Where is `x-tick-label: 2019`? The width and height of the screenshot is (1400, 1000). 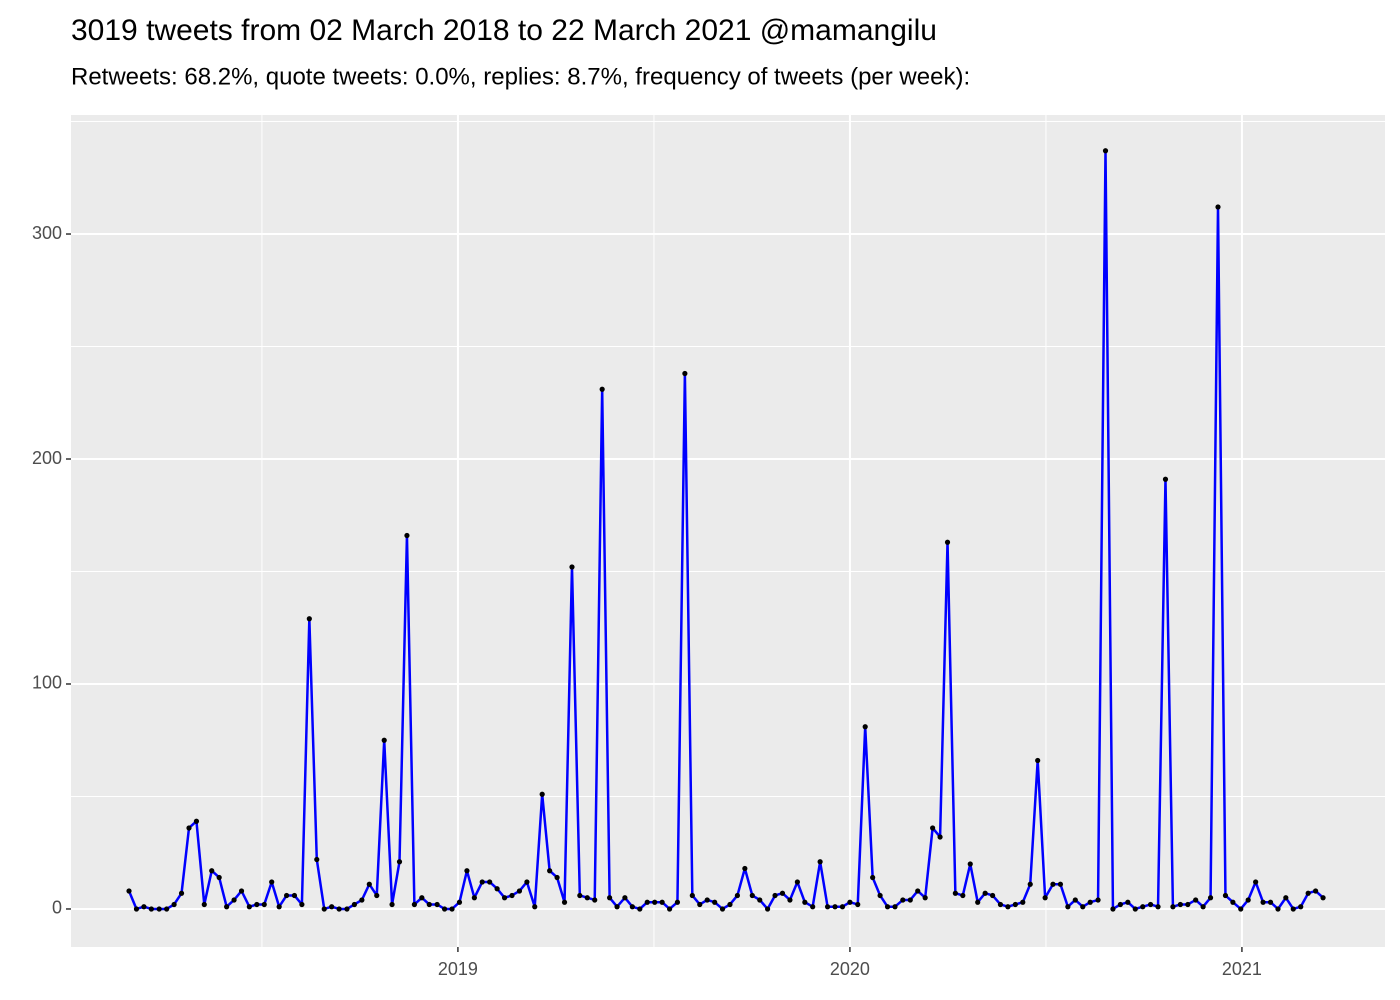
x-tick-label: 2019 is located at coordinates (458, 969).